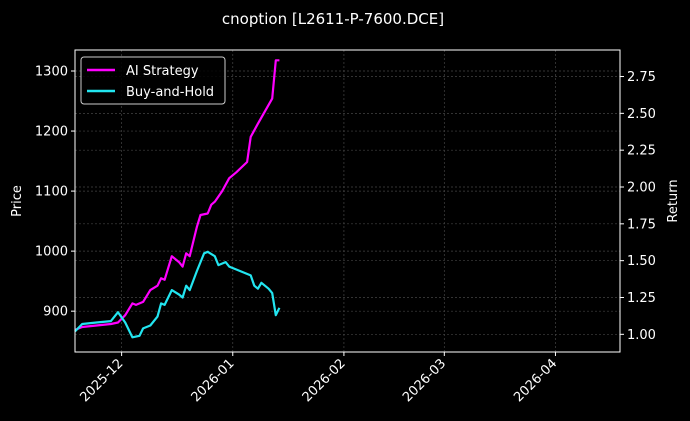 The width and height of the screenshot is (690, 421). I want to click on y2-axis-label: Return, so click(673, 200).